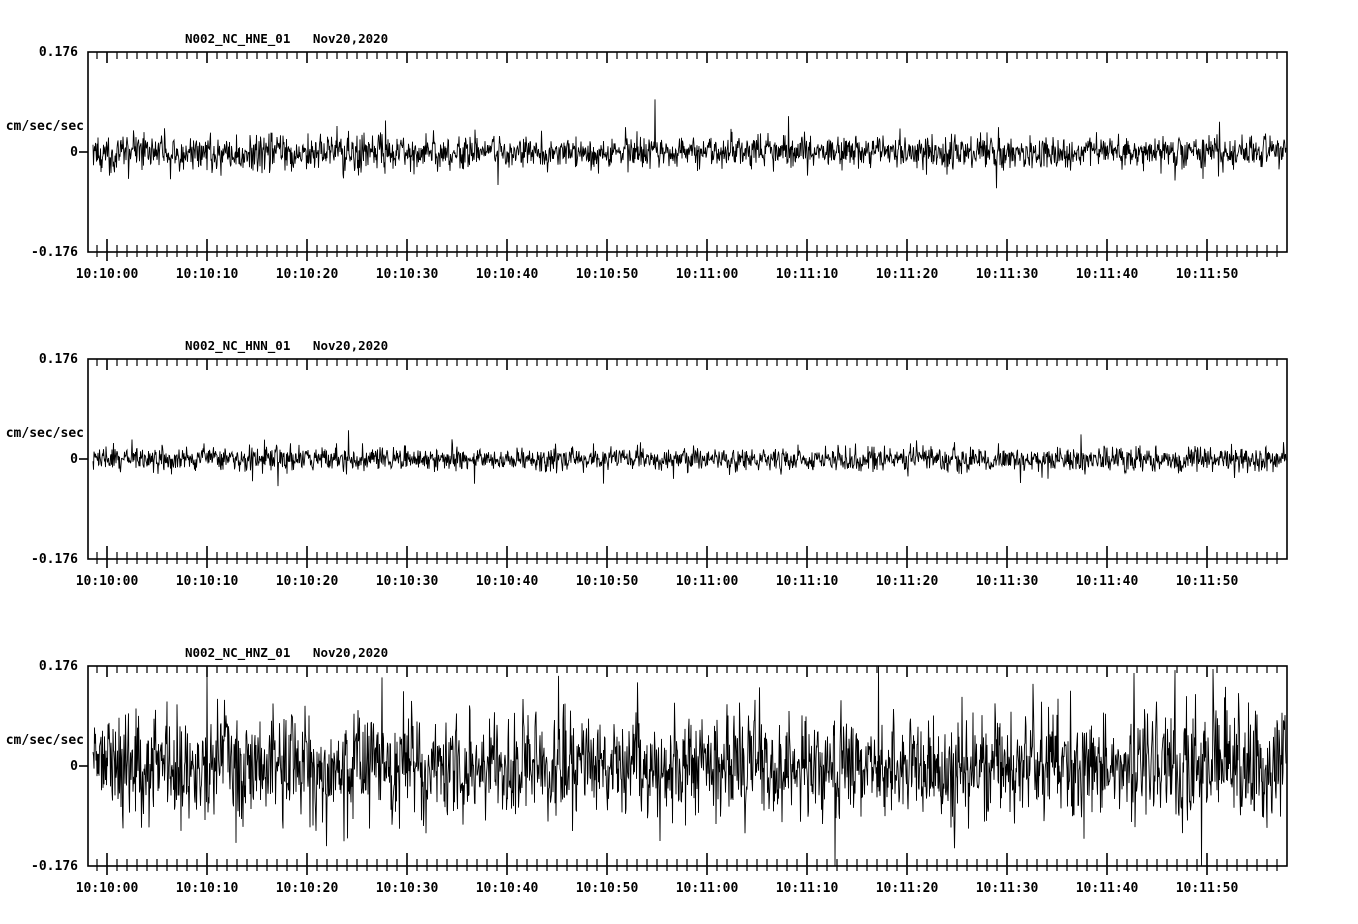 The image size is (1358, 924). What do you see at coordinates (74, 152) in the screenshot?
I see `y-tick-label-zero-hne: 0` at bounding box center [74, 152].